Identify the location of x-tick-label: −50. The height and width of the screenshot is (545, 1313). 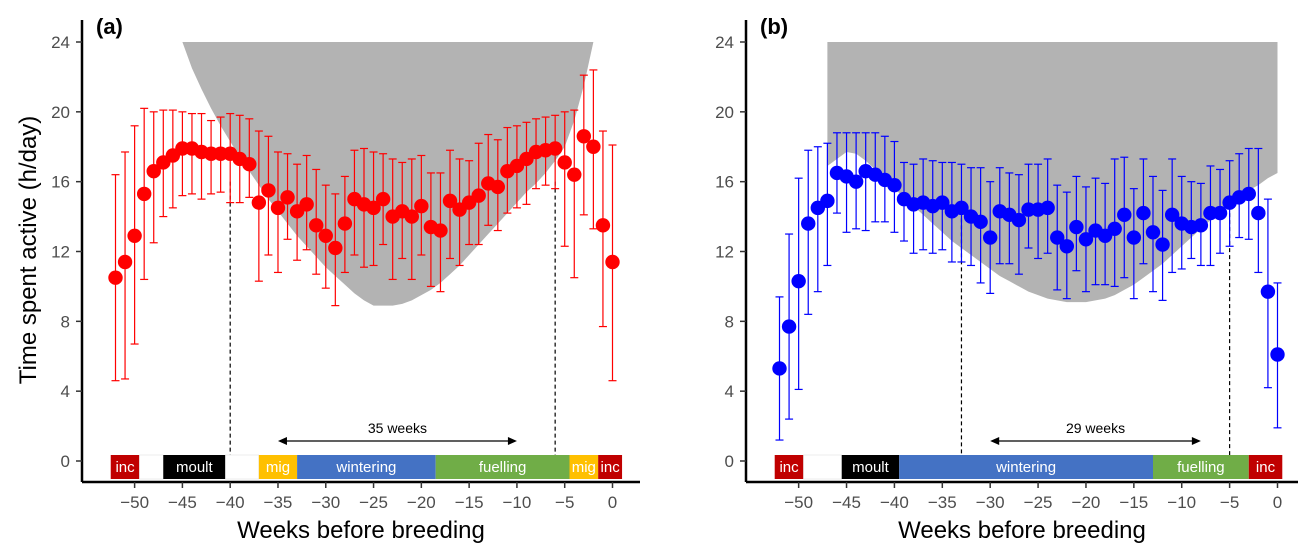
(798, 502).